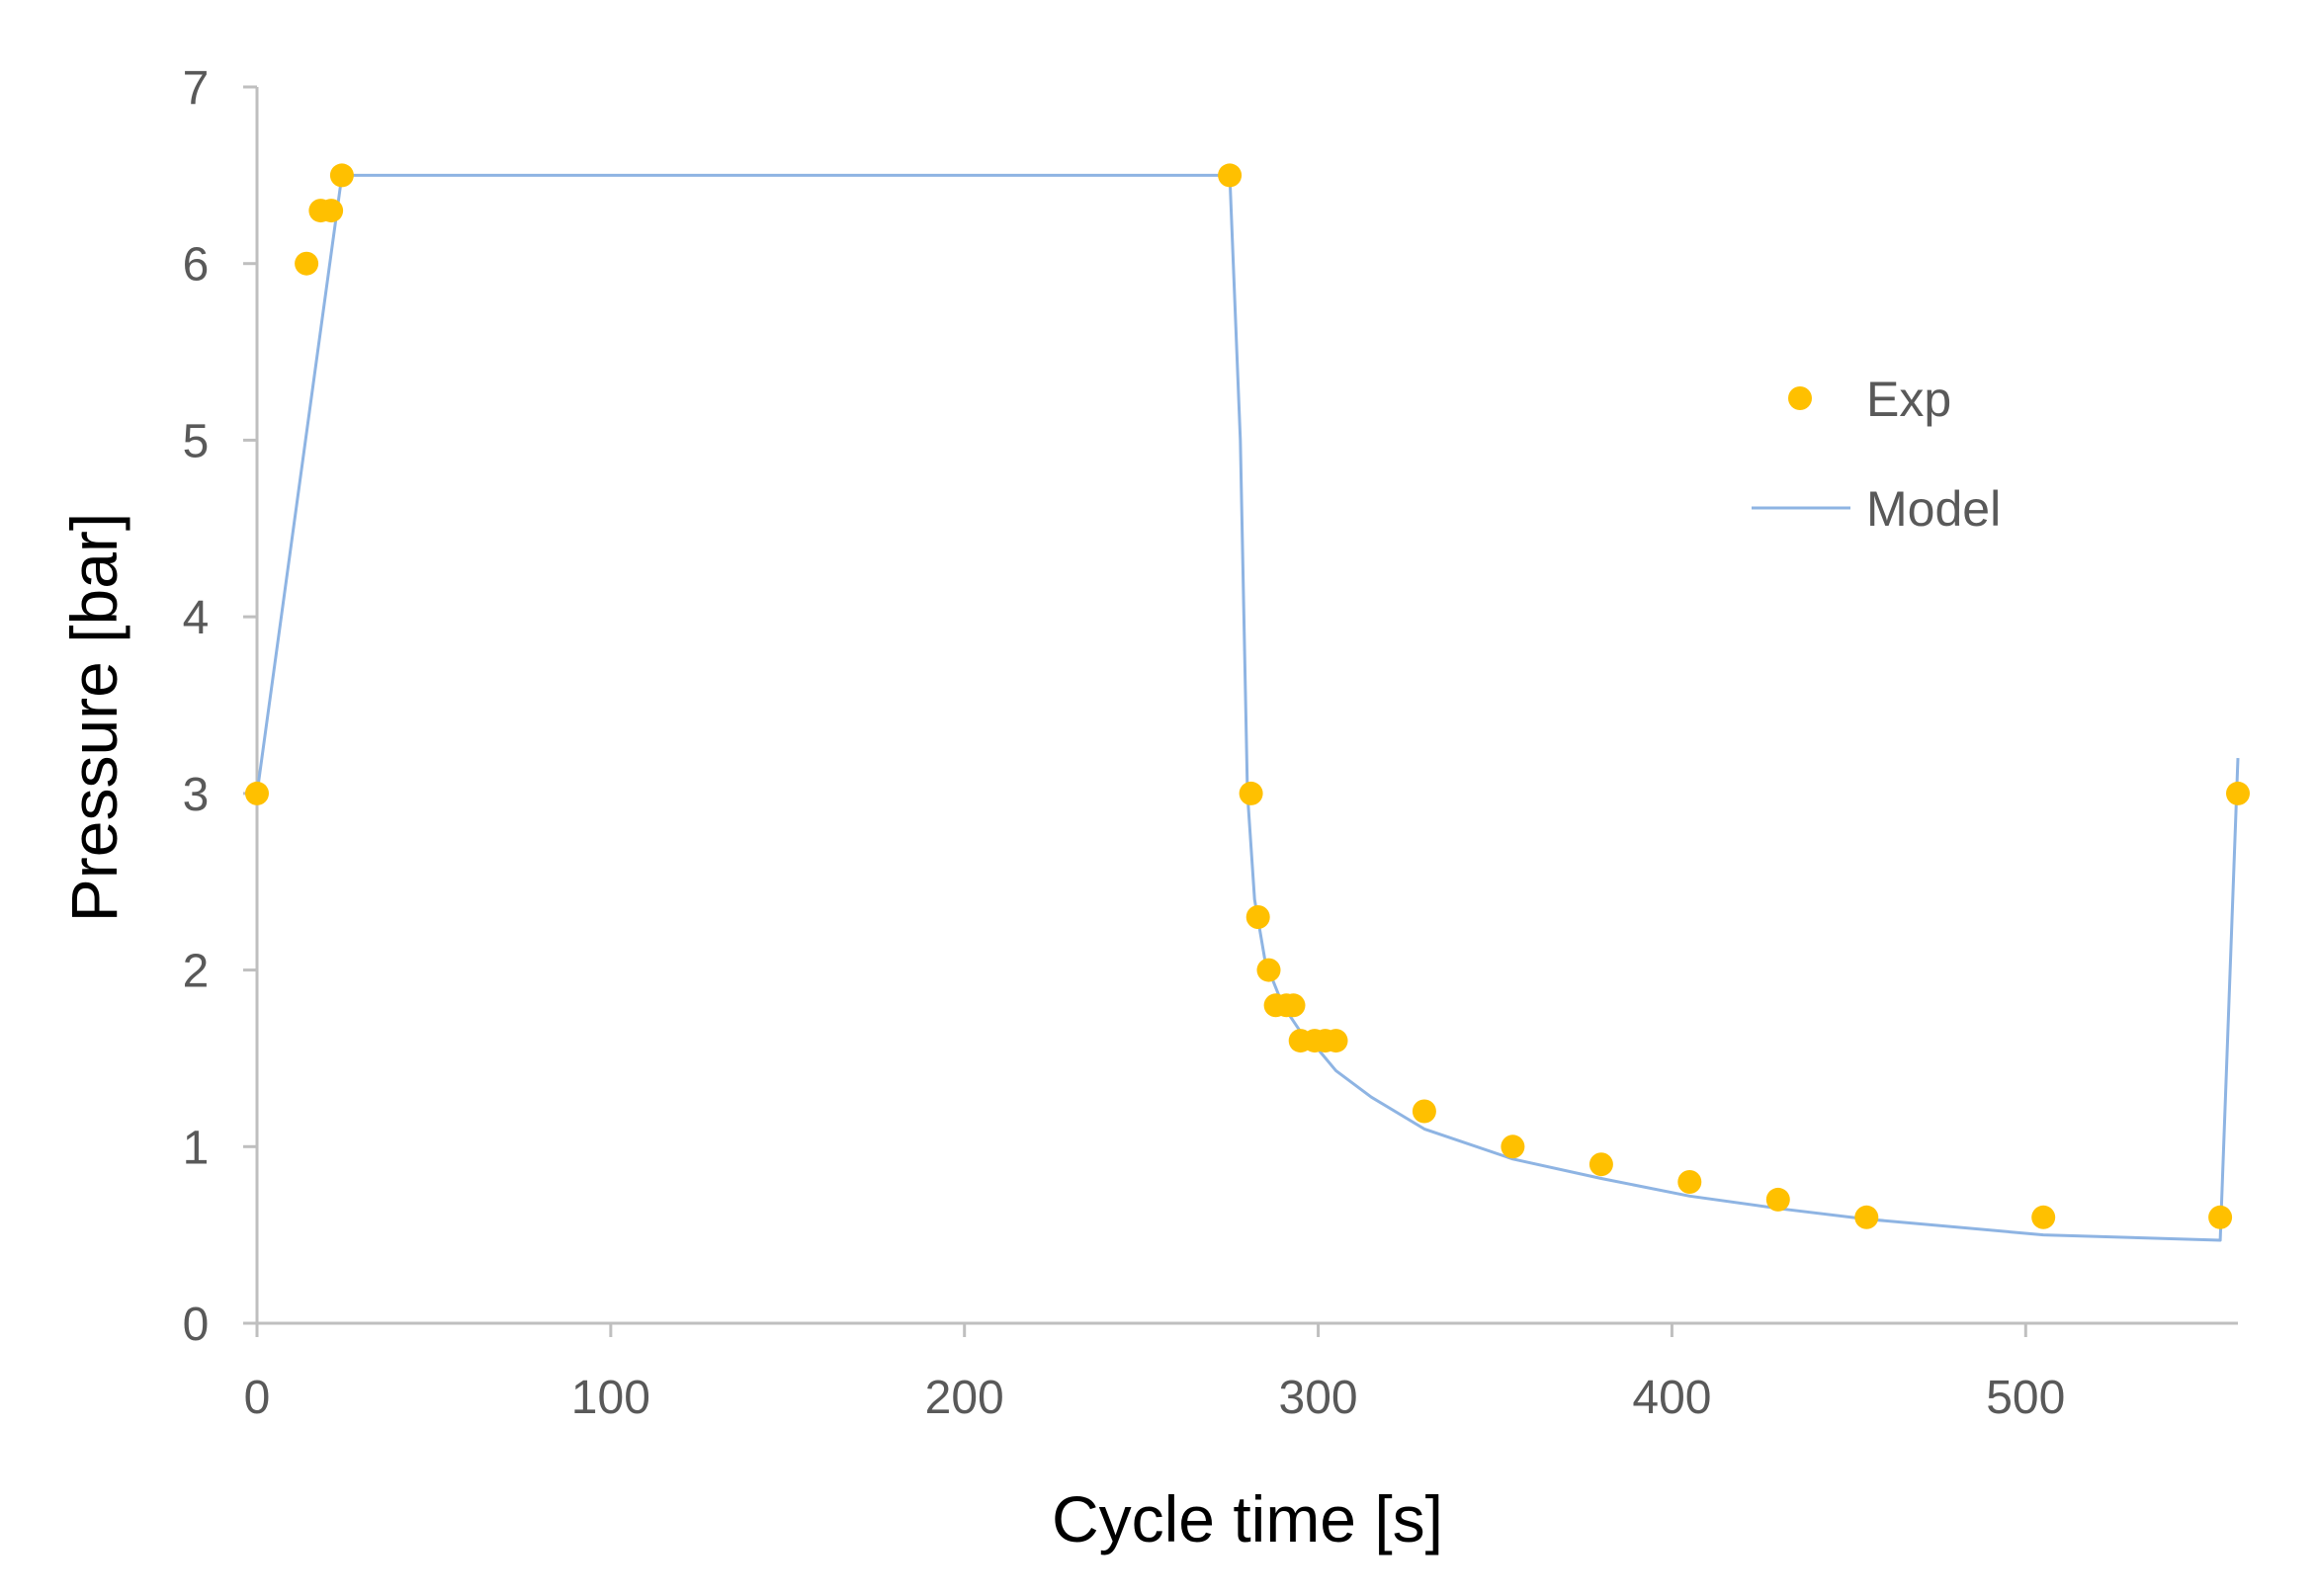 This screenshot has height=1596, width=2317. What do you see at coordinates (1247, 1518) in the screenshot?
I see `x-axis-title: Cycle time [s]` at bounding box center [1247, 1518].